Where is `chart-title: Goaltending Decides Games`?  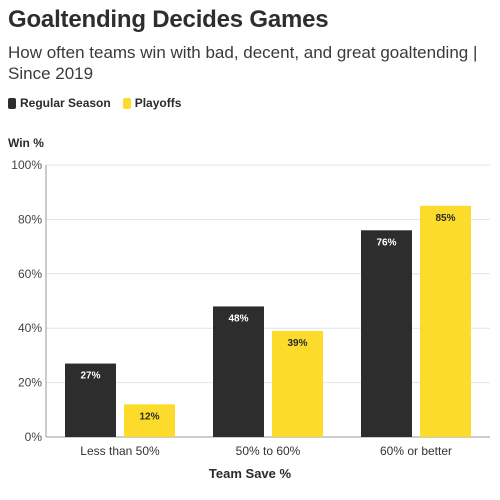
chart-title: Goaltending Decides Games is located at coordinates (168, 19).